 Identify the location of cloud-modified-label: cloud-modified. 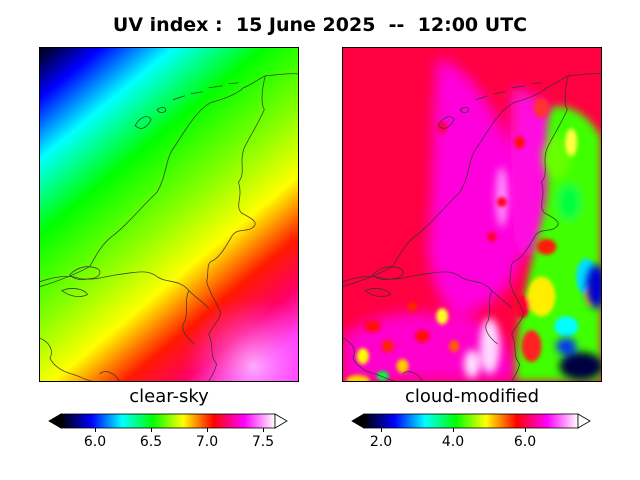
(472, 396).